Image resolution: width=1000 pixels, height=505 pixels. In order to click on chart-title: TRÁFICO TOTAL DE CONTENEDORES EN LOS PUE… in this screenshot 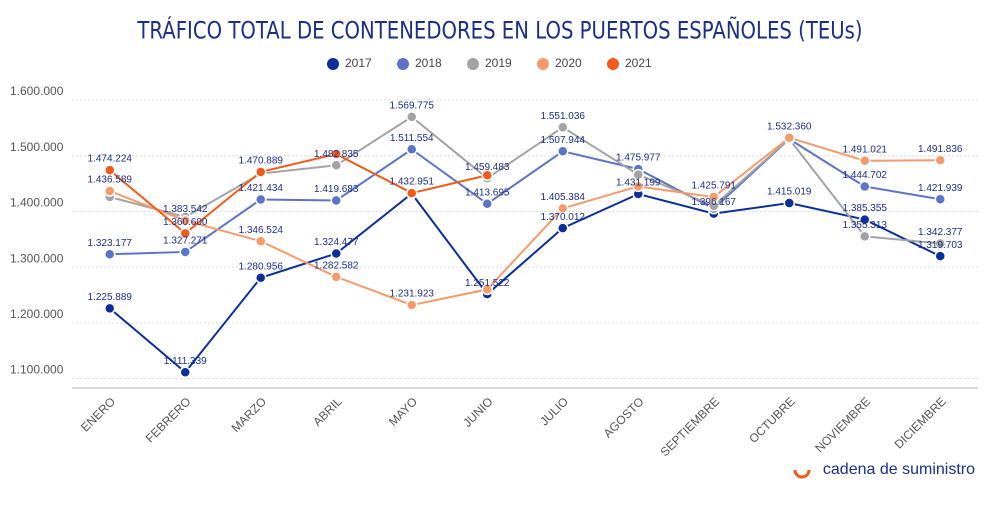, I will do `click(499, 31)`.